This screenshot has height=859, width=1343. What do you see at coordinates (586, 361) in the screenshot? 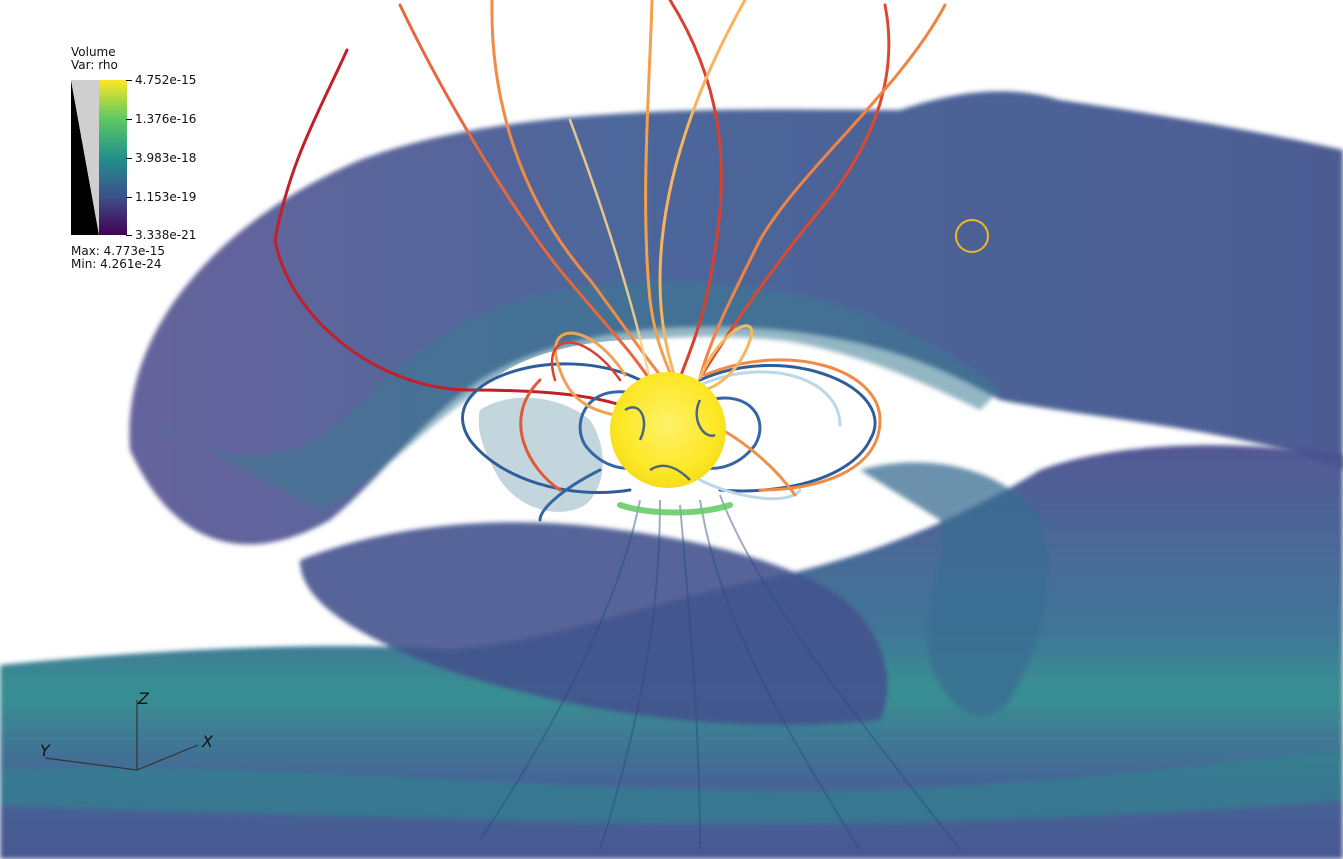
I see `loop-left-red` at bounding box center [586, 361].